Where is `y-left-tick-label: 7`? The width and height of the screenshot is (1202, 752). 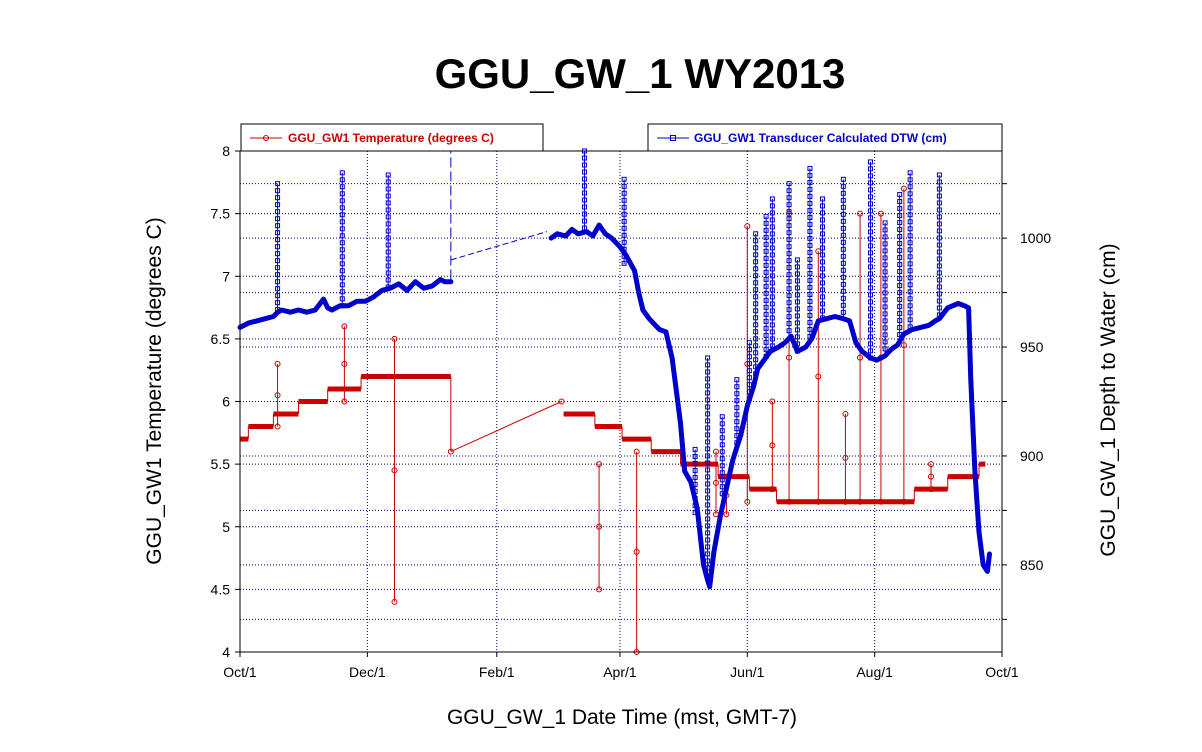 y-left-tick-label: 7 is located at coordinates (226, 276).